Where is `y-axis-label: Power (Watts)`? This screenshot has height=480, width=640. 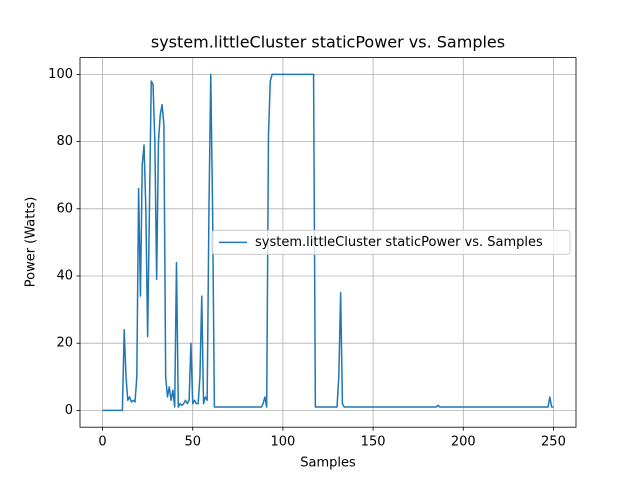
y-axis-label: Power (Watts) is located at coordinates (31, 242).